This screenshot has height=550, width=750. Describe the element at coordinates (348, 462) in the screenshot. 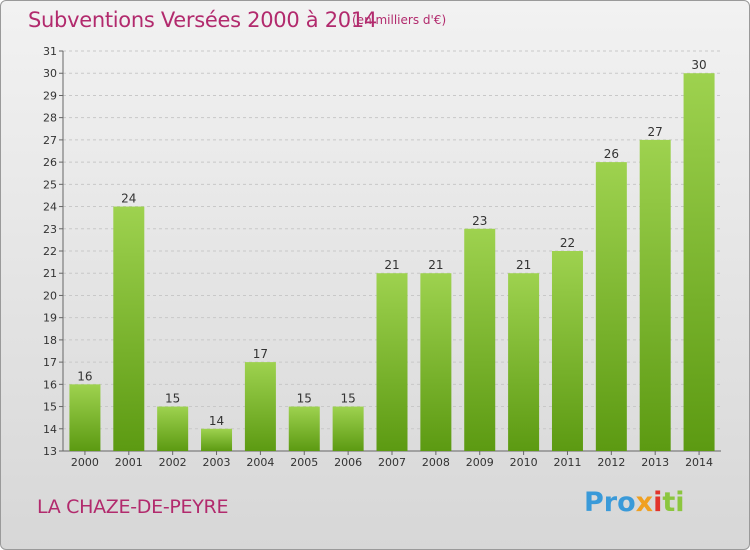

I see `x-tick-label-2006: 2006` at that location.